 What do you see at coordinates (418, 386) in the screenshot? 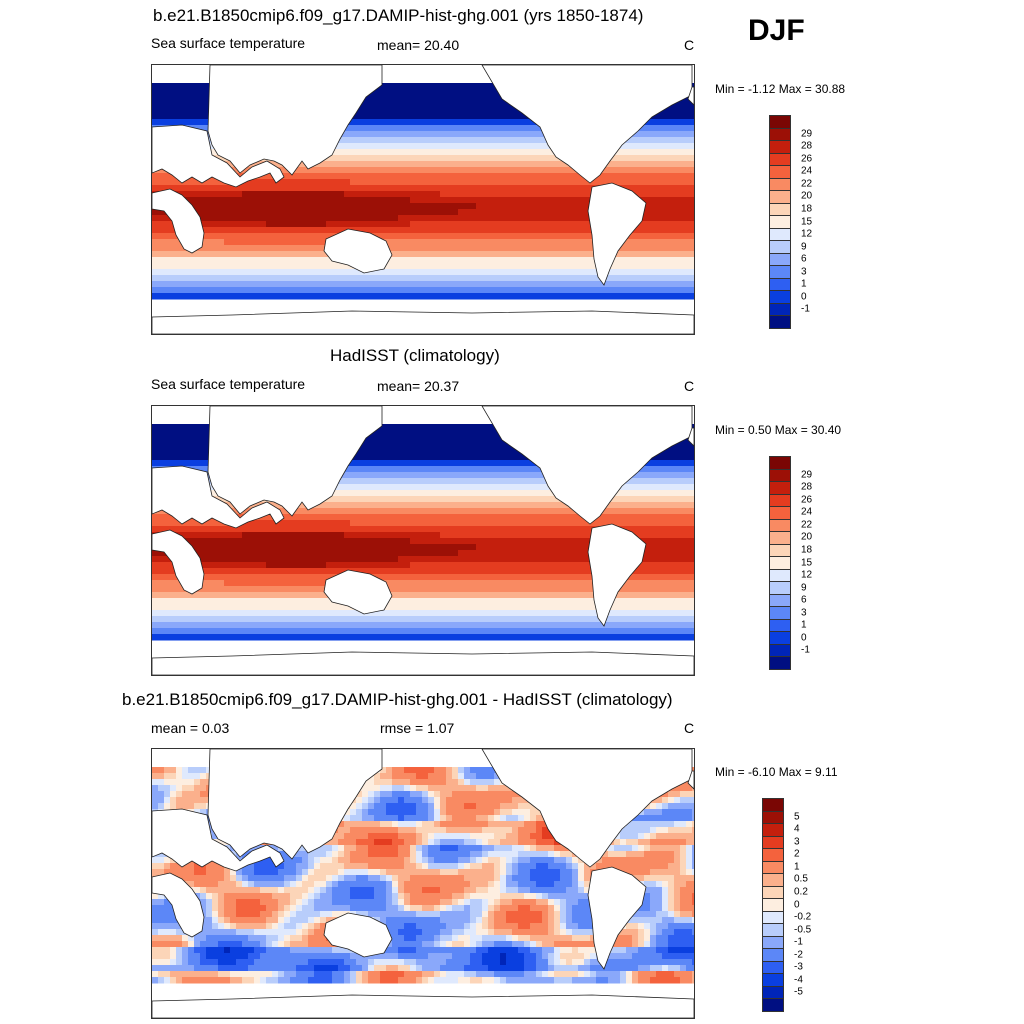
I see `panel-2-mean-label: mean= 20.37` at bounding box center [418, 386].